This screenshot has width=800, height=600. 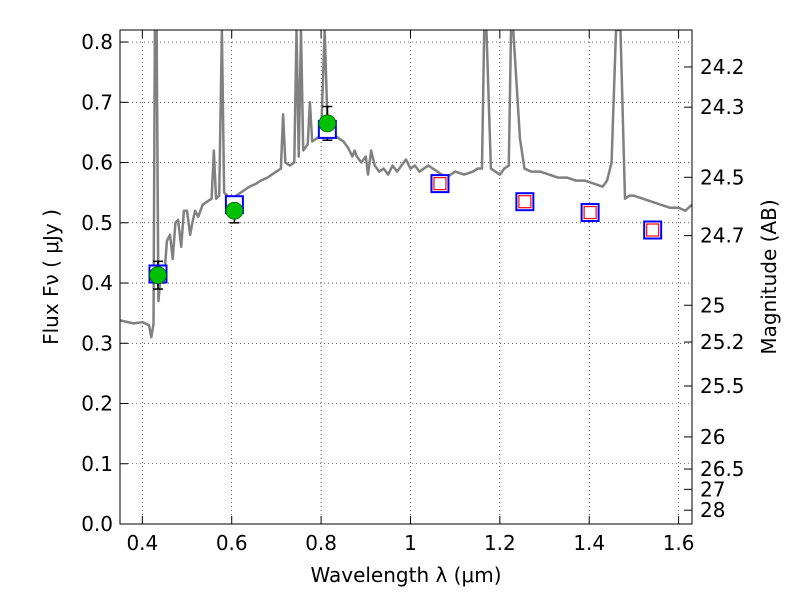 What do you see at coordinates (97, 163) in the screenshot?
I see `y-tick-label: 0.6` at bounding box center [97, 163].